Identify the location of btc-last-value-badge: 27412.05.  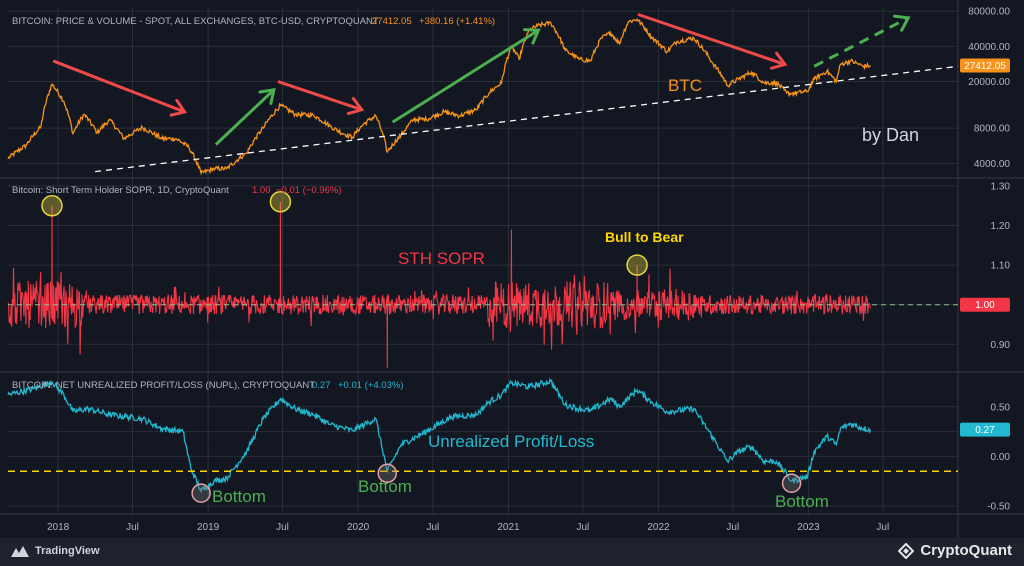
(985, 65).